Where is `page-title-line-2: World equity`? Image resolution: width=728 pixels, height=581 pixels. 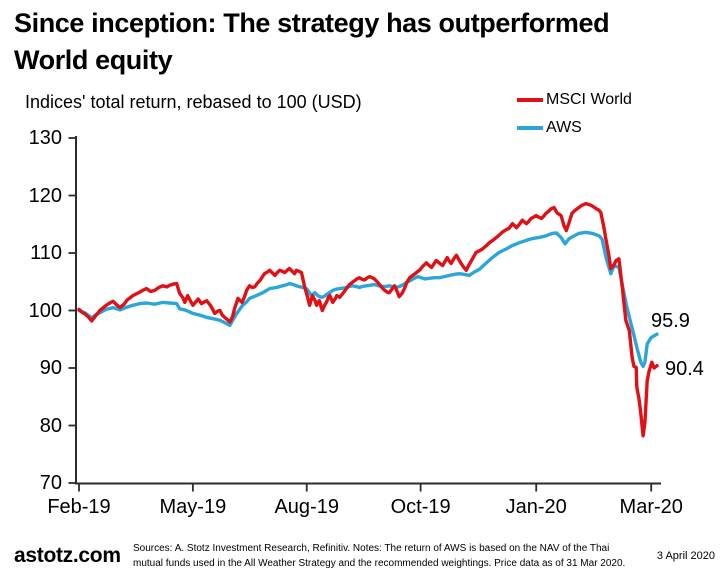 page-title-line-2: World equity is located at coordinates (93, 60).